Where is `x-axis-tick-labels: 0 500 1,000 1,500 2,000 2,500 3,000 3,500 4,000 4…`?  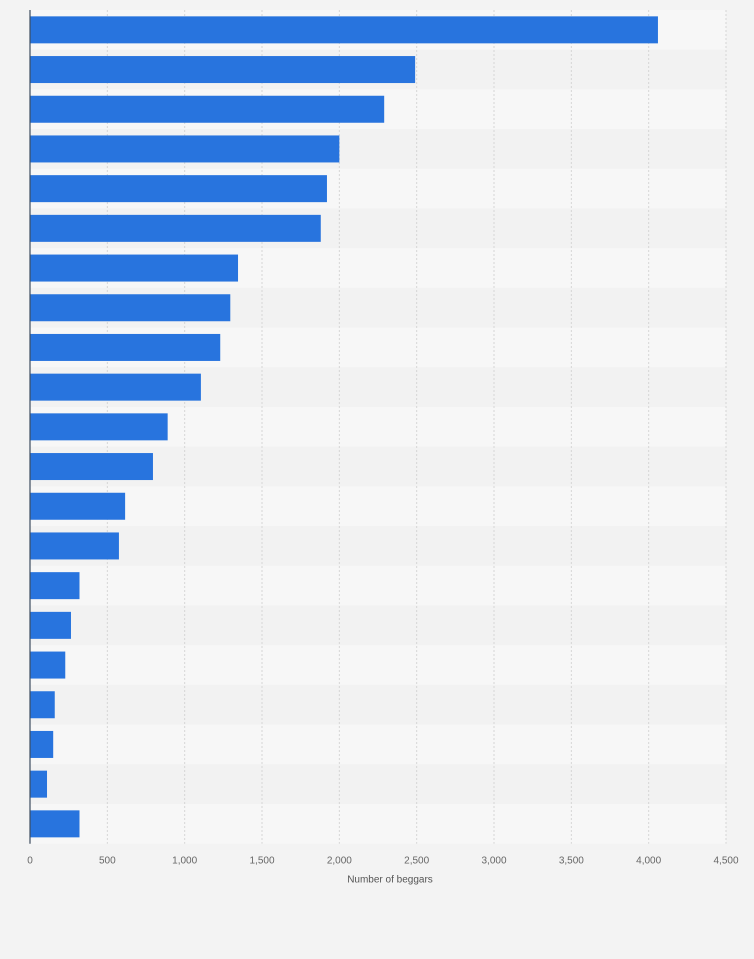
x-axis-tick-labels: 0 500 1,000 1,500 2,000 2,500 3,000 3,500 4,000 4… is located at coordinates (383, 861).